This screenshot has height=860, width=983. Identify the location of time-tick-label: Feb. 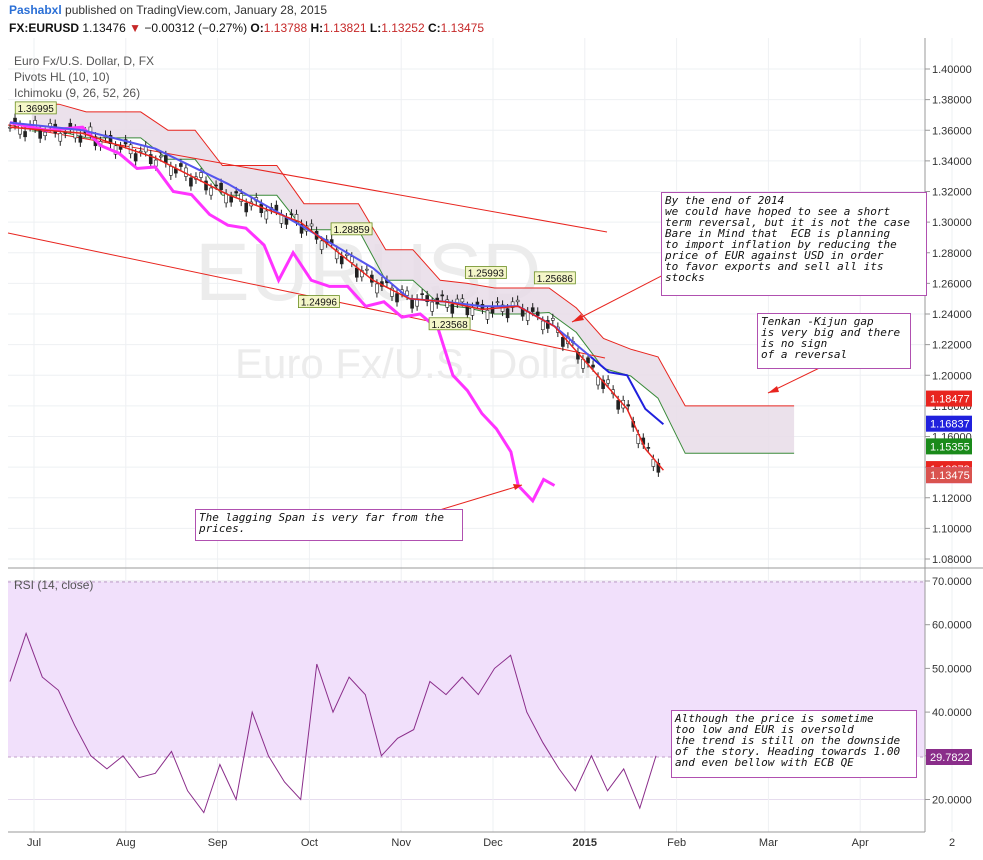
(676, 843).